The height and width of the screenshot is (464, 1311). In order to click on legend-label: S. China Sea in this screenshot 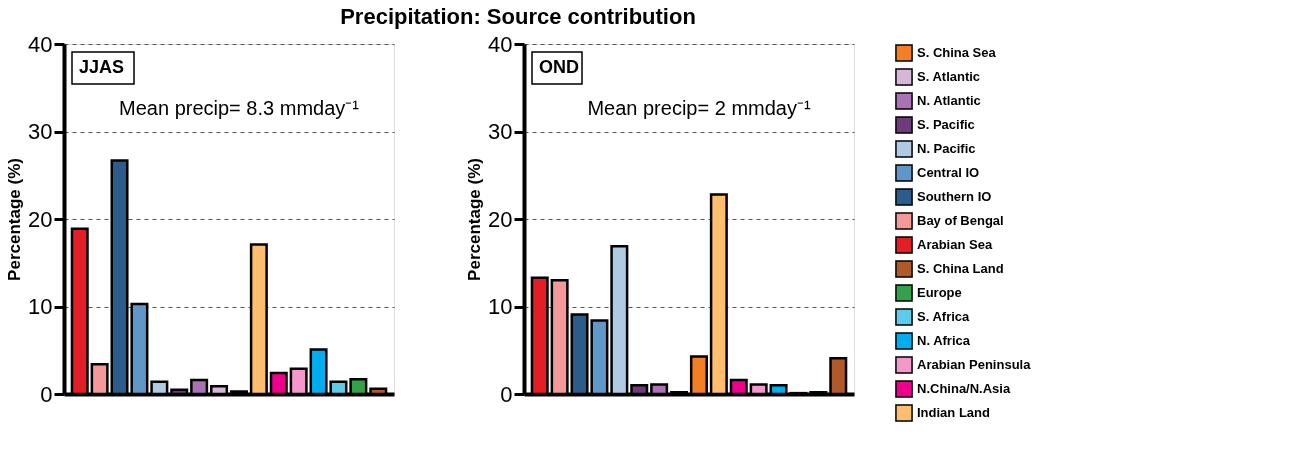, I will do `click(957, 52)`.